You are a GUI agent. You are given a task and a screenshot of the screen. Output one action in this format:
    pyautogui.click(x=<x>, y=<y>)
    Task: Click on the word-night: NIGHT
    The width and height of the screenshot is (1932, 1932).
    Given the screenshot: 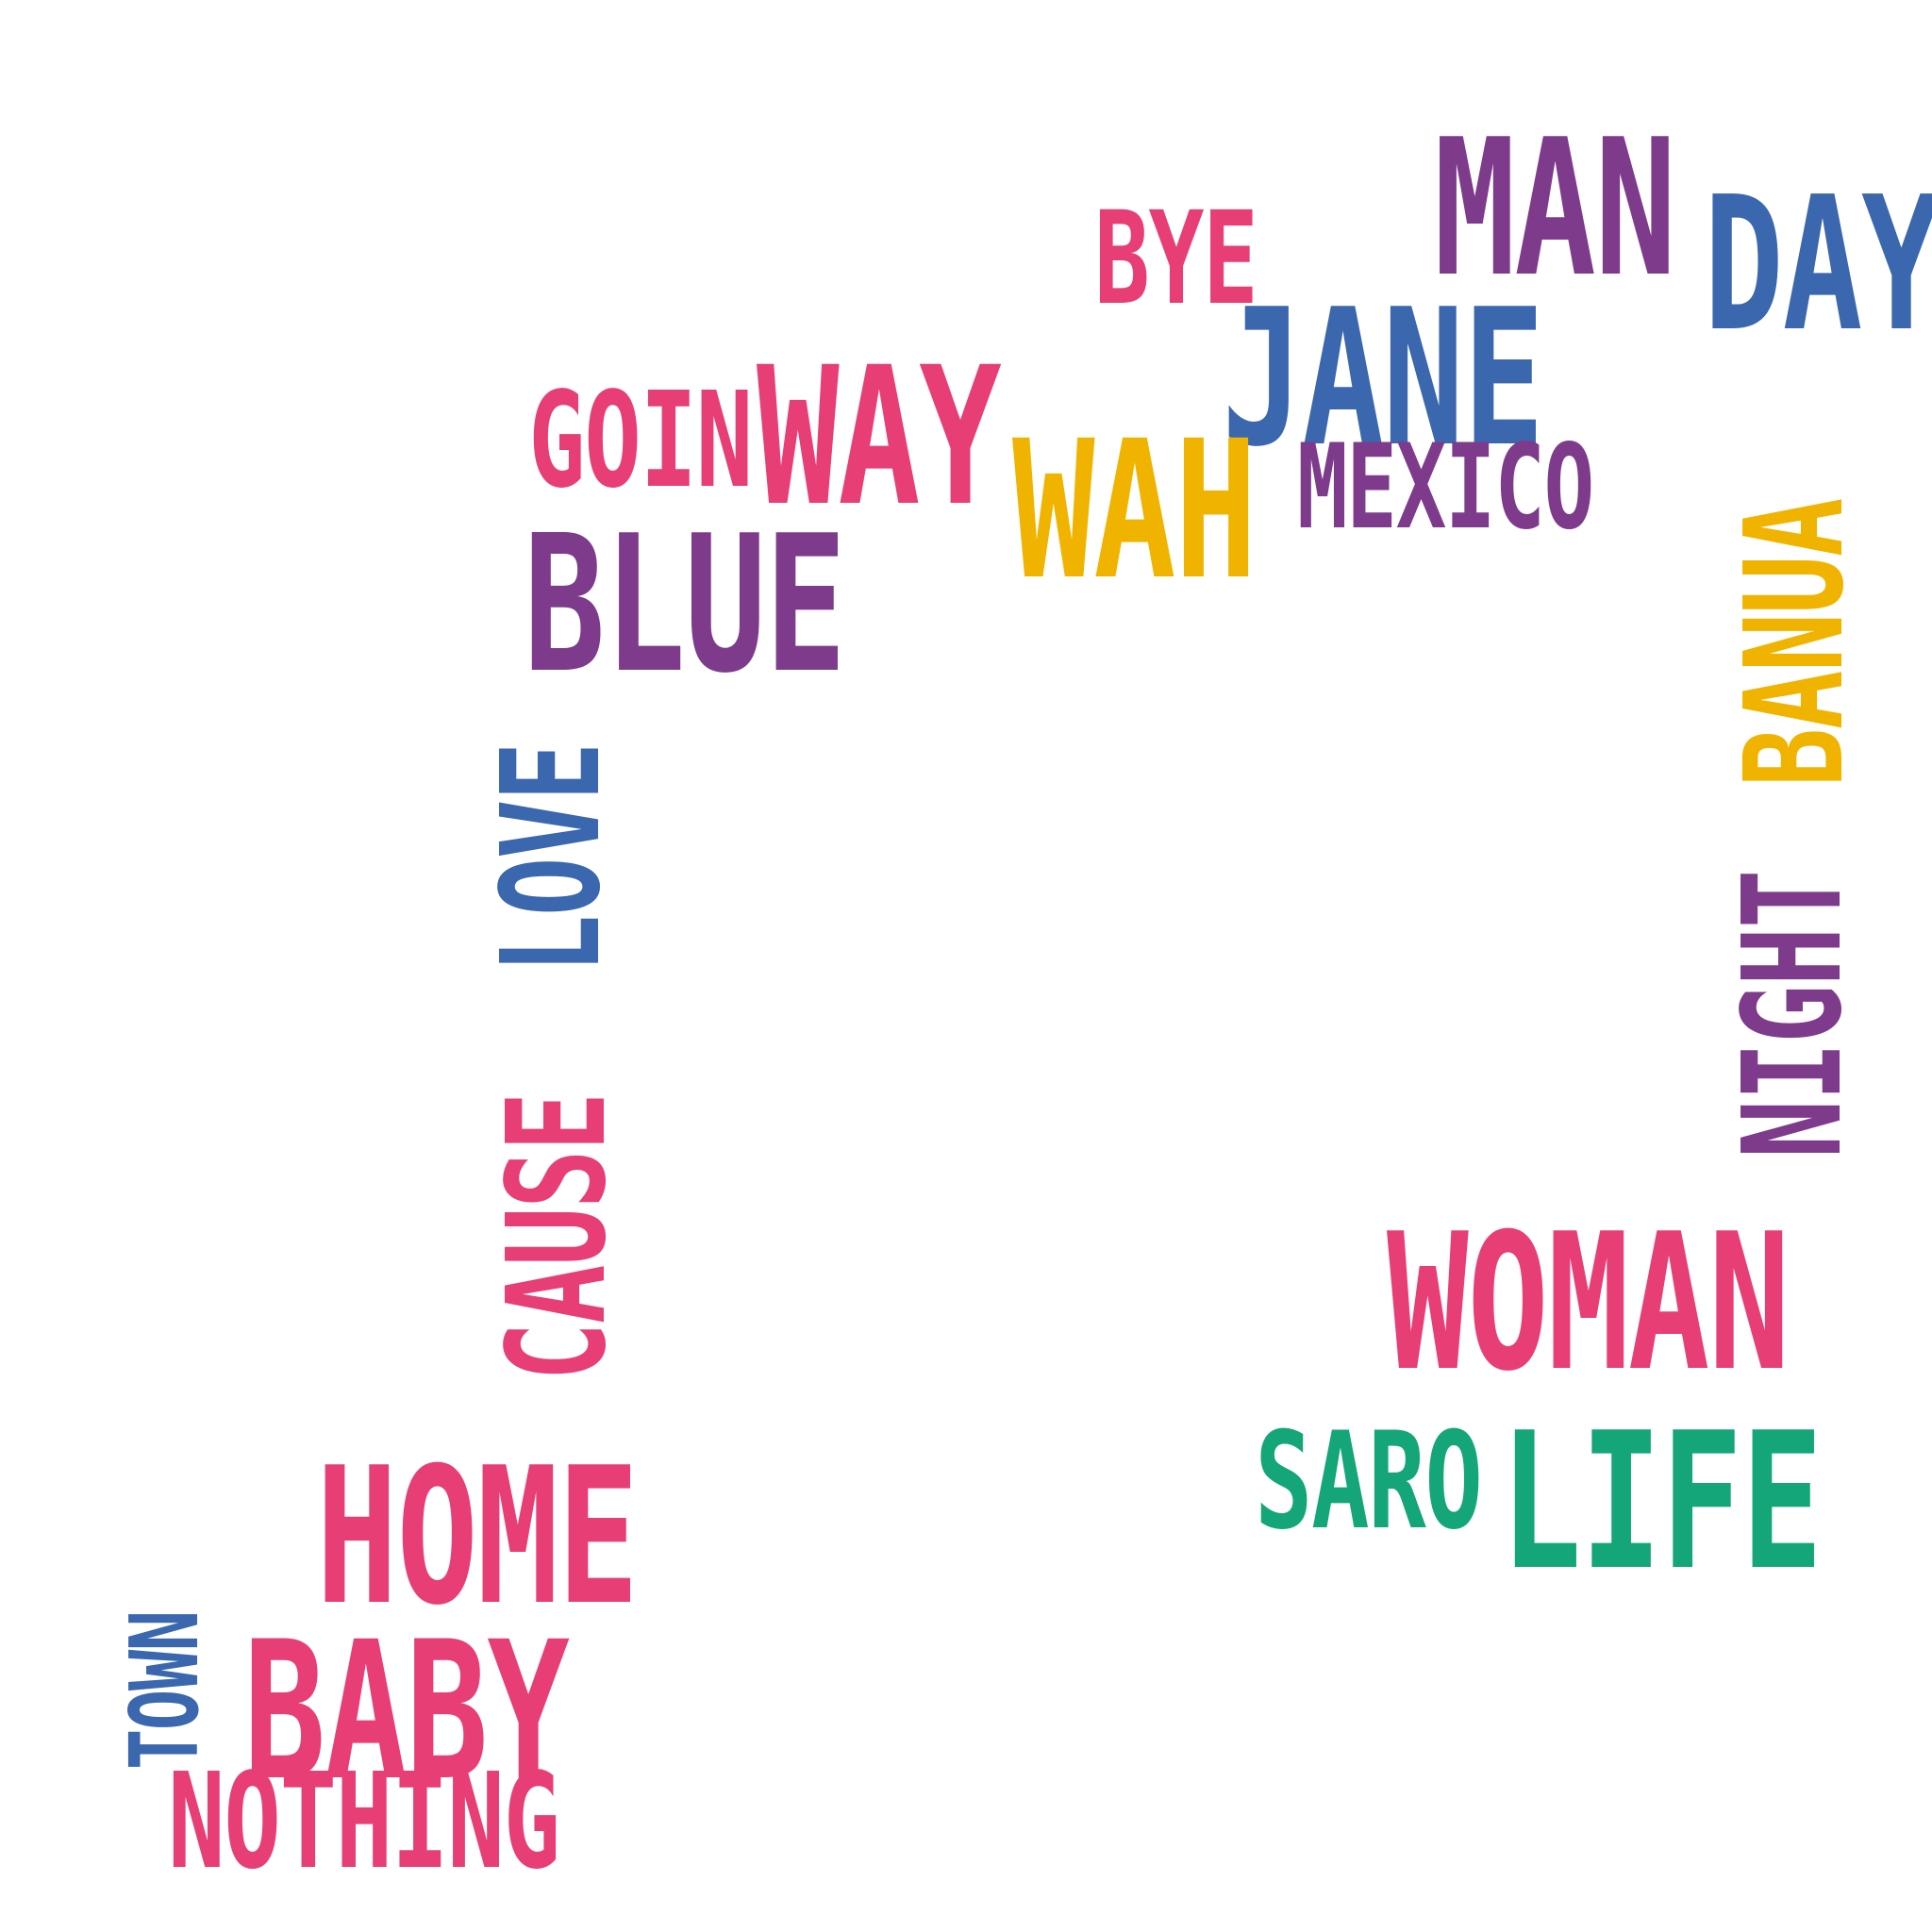 What is the action you would take?
    pyautogui.click(x=1792, y=1015)
    